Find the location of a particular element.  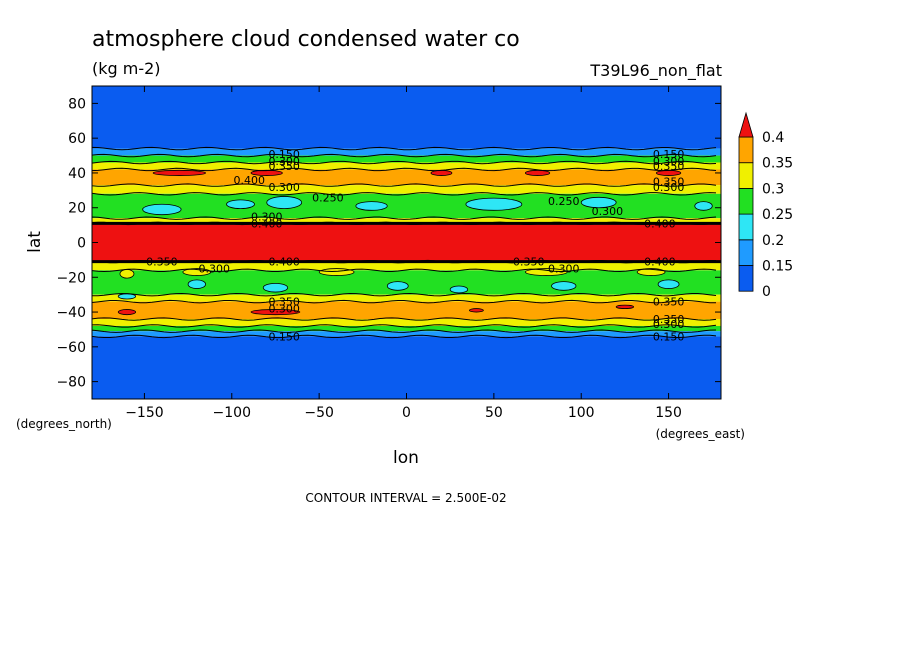

colorbar-label-5: 0.35 is located at coordinates (777, 164).